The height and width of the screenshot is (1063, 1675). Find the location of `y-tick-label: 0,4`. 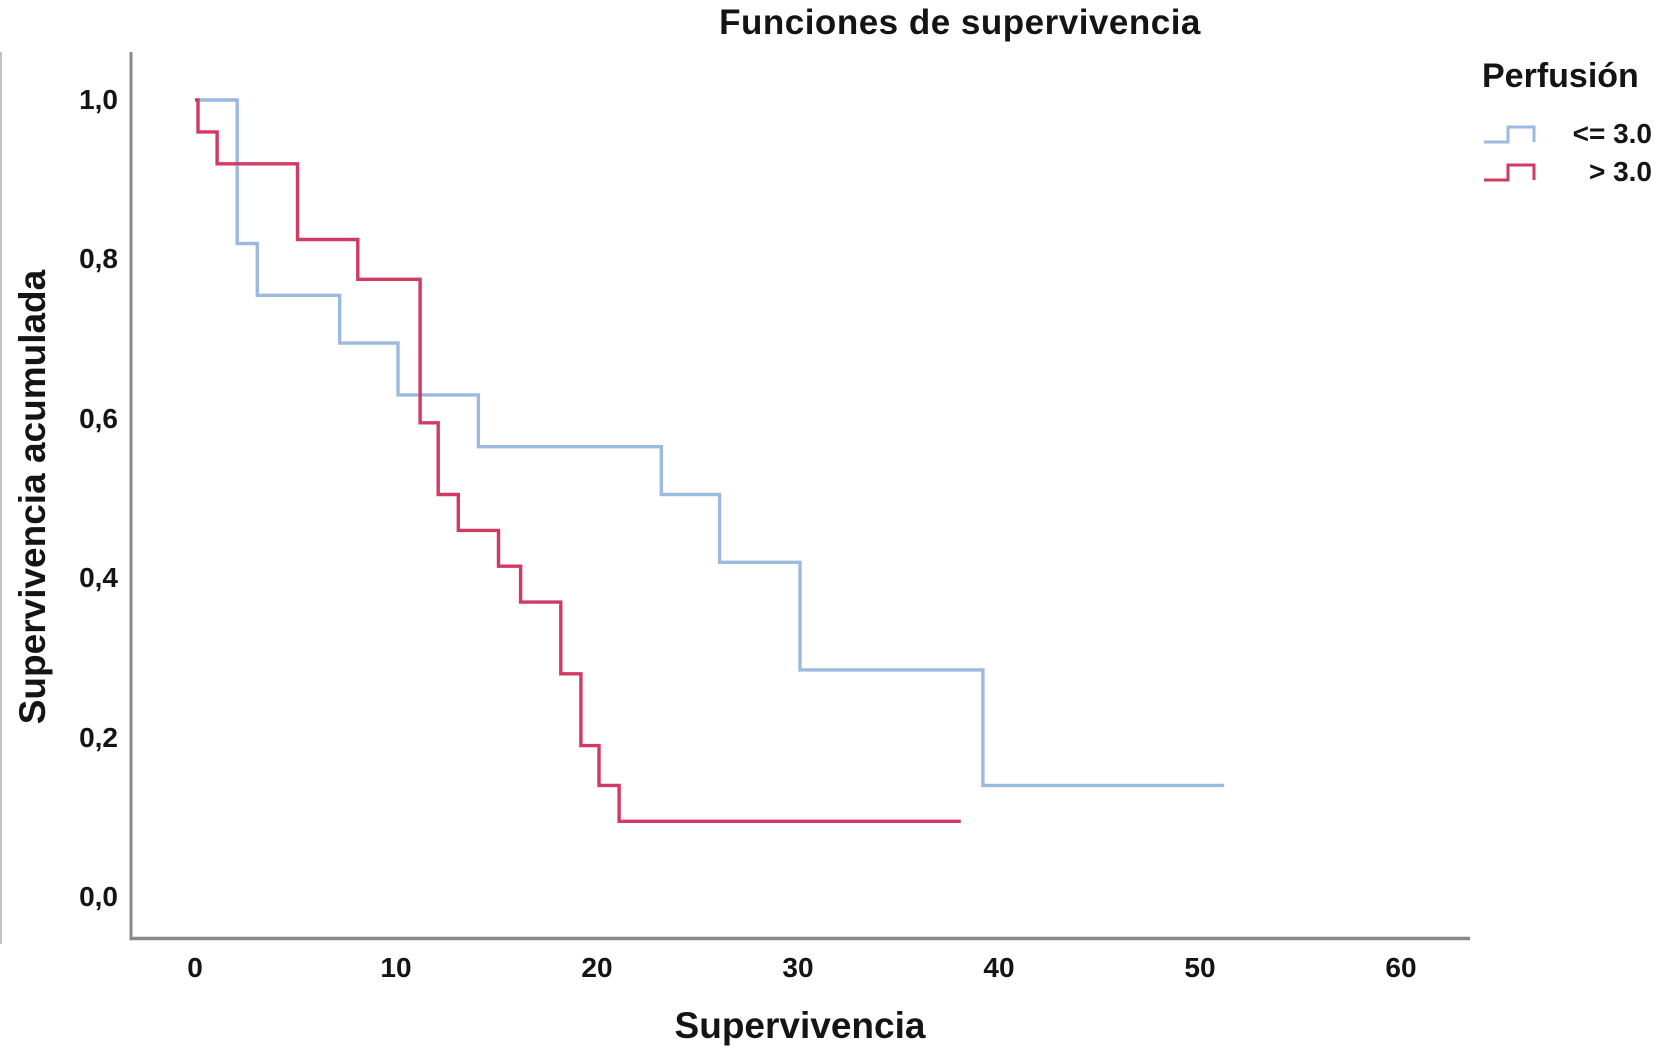

y-tick-label: 0,4 is located at coordinates (98, 578).